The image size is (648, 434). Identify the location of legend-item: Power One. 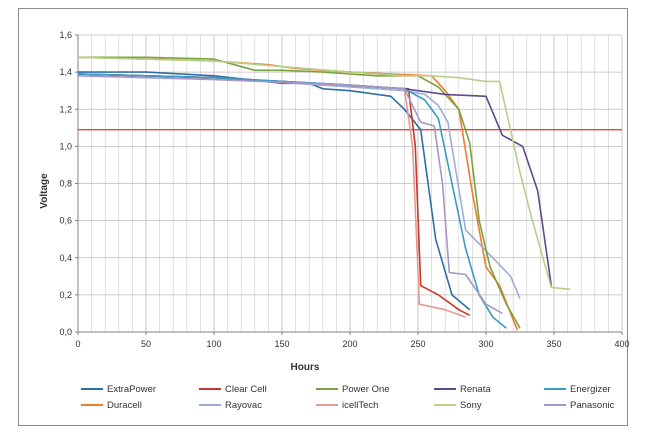
(353, 389).